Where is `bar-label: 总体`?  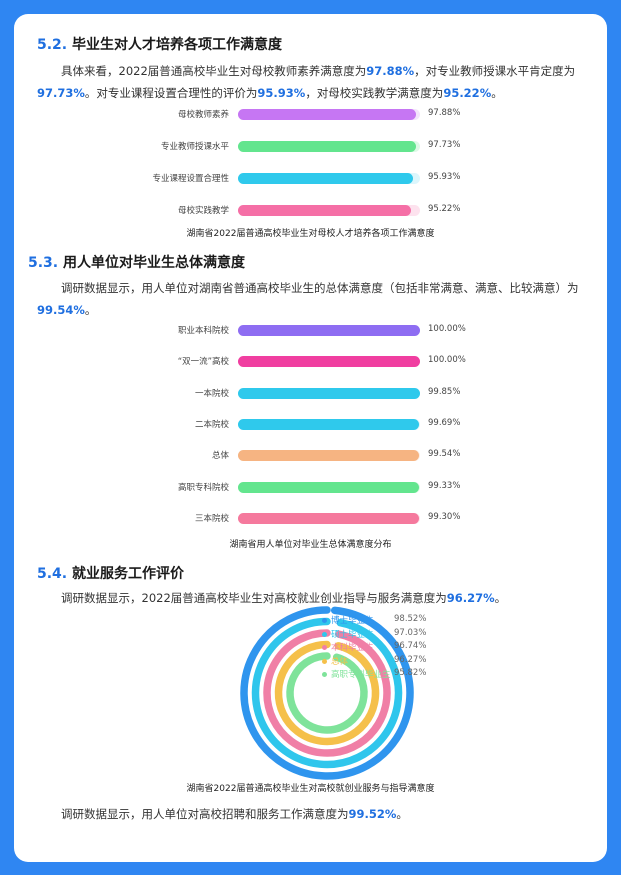 bar-label: 总体 is located at coordinates (220, 456).